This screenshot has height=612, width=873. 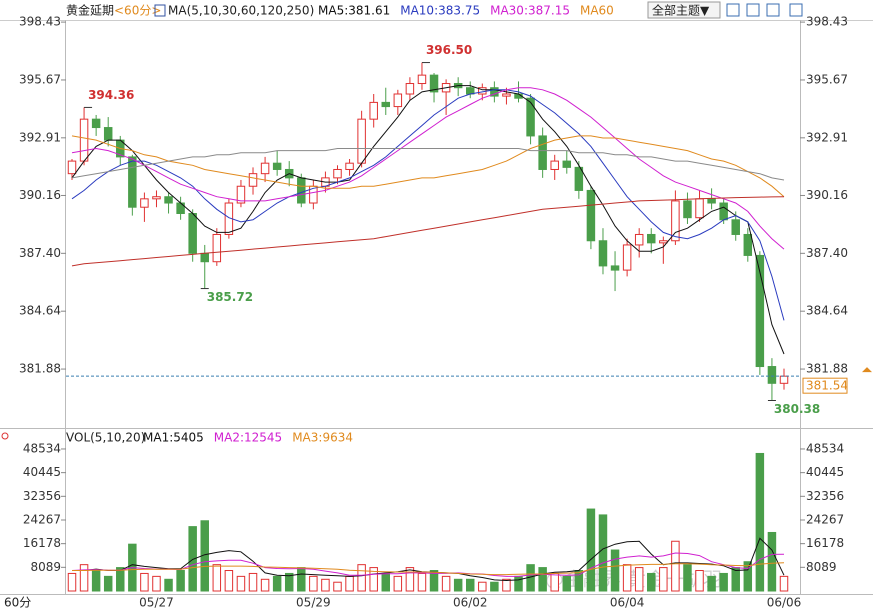 What do you see at coordinates (322, 438) in the screenshot?
I see `legend-entry: MA3:9634` at bounding box center [322, 438].